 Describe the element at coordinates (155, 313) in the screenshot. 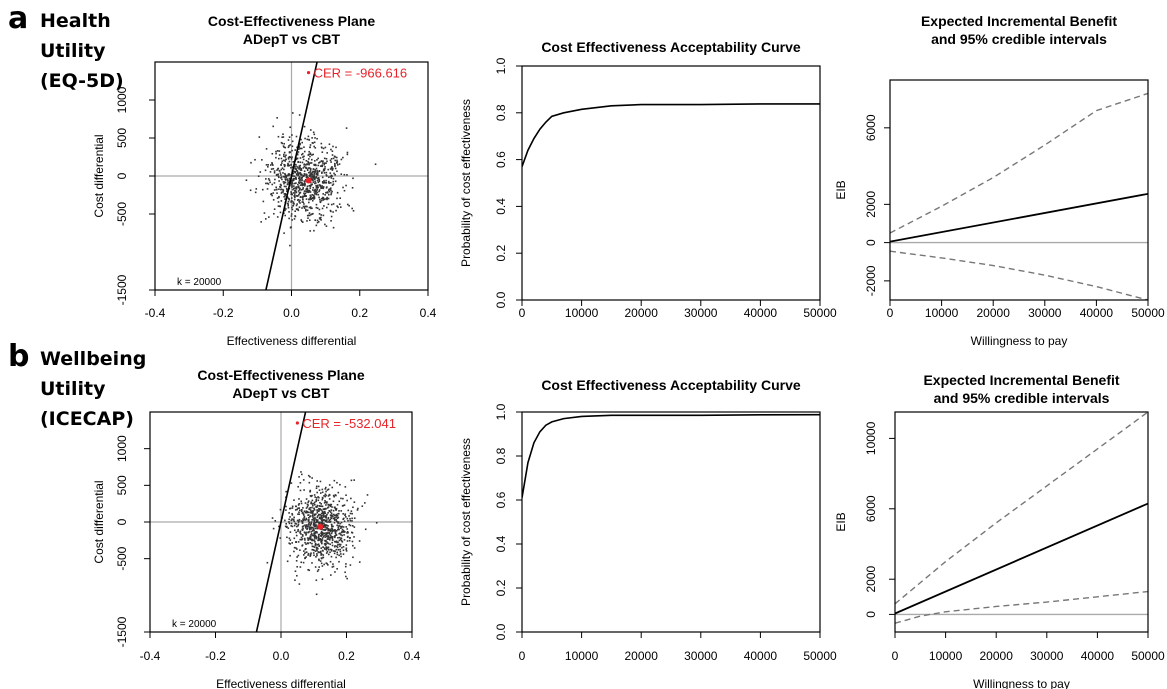

I see `x-tick-label: -0.4` at that location.